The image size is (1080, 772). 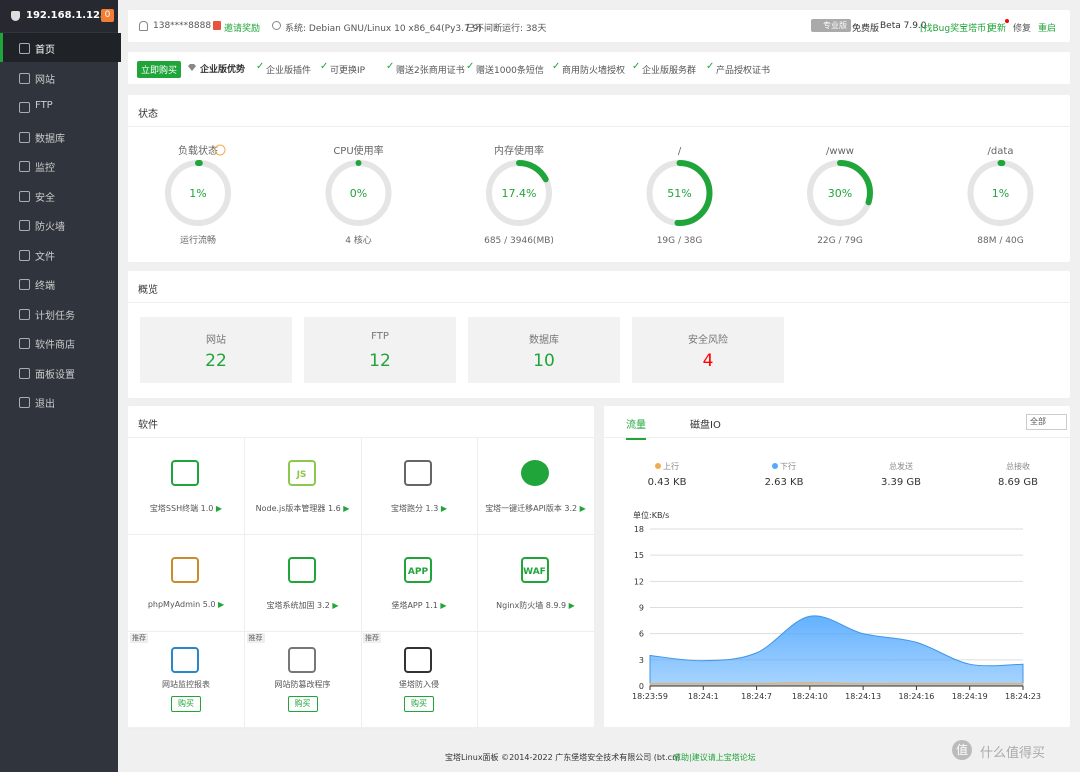 What do you see at coordinates (639, 529) in the screenshot?
I see `y-tick-label: 18` at bounding box center [639, 529].